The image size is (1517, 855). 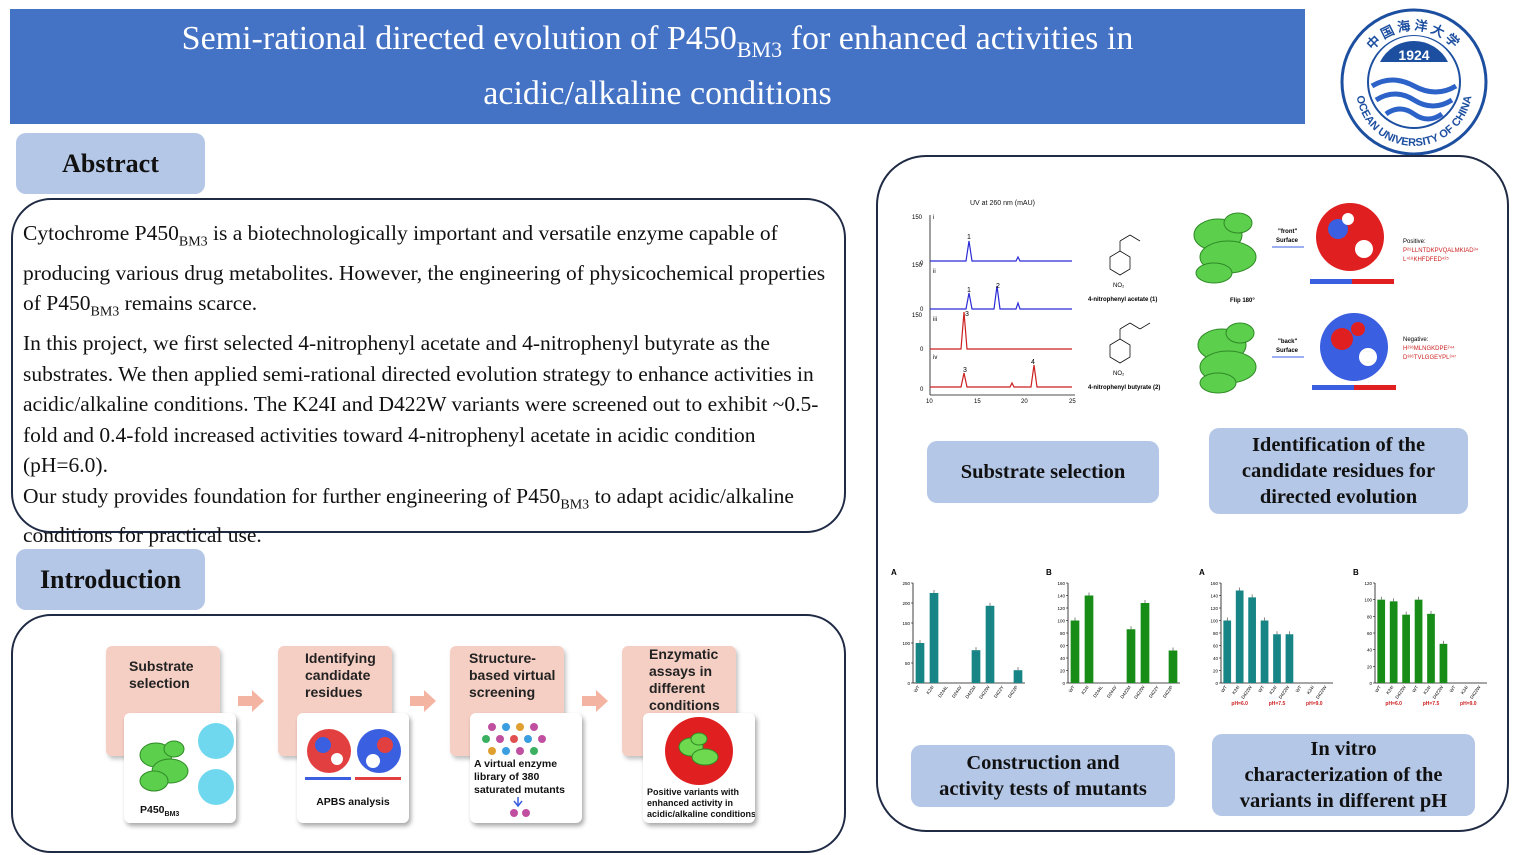 I want to click on svg-text: Positive:, so click(x=1414, y=242).